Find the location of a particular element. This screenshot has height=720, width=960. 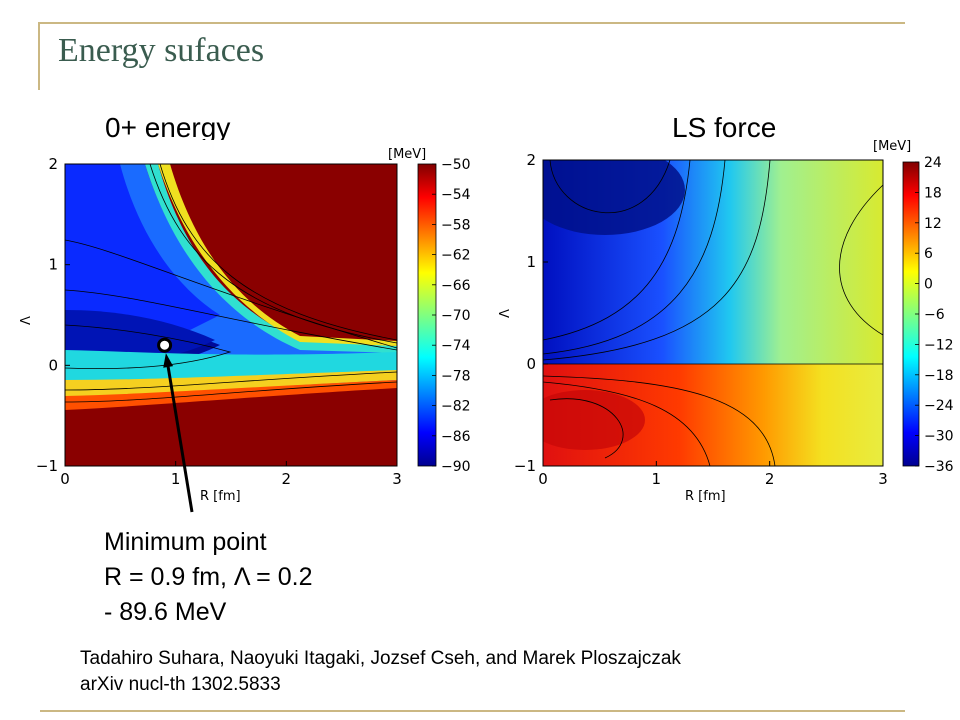

chart2-colorbar-tick-label: −30 is located at coordinates (939, 437).